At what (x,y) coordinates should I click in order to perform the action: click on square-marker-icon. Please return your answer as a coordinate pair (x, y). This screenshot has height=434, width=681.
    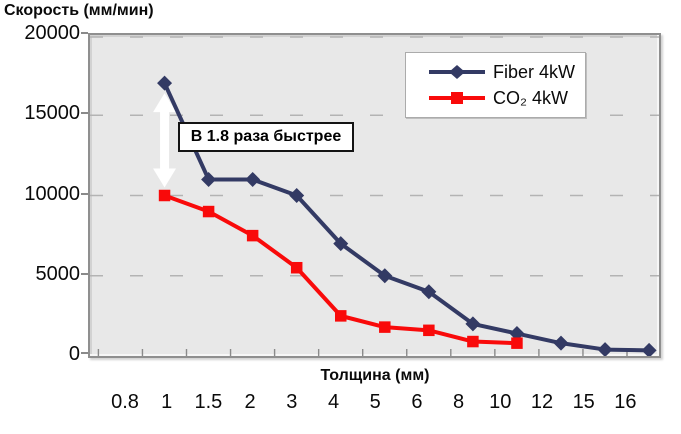
    Looking at the image, I should click on (457, 98).